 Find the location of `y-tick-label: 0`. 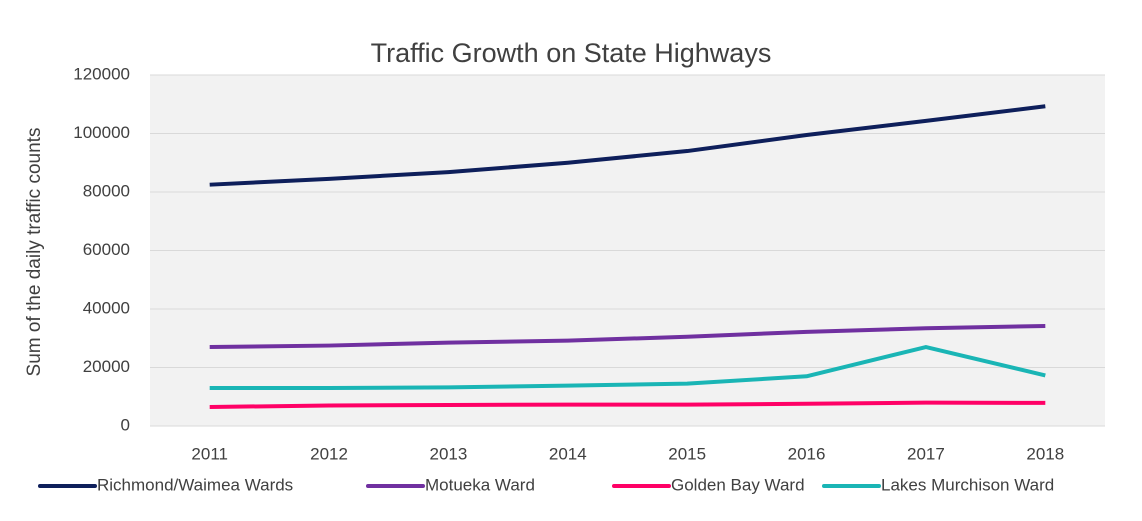

y-tick-label: 0 is located at coordinates (125, 424).